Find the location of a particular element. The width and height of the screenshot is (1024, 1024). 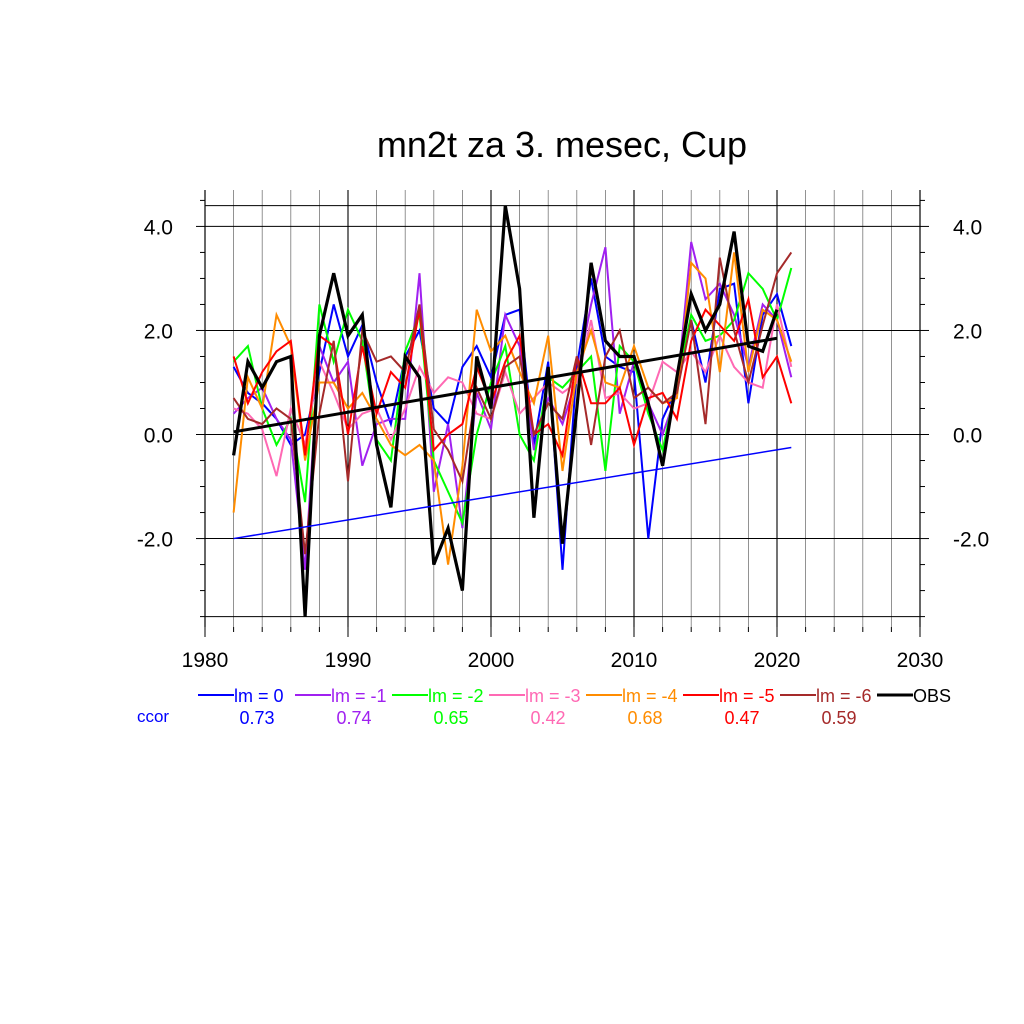

y-tick-label-left: 4.0 is located at coordinates (158, 227).